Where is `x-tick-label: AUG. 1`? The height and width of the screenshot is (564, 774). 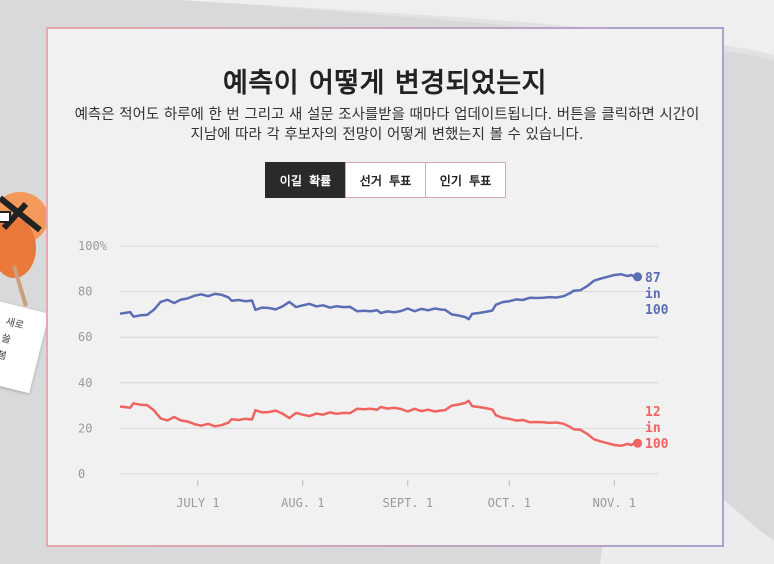
x-tick-label: AUG. 1 is located at coordinates (302, 503).